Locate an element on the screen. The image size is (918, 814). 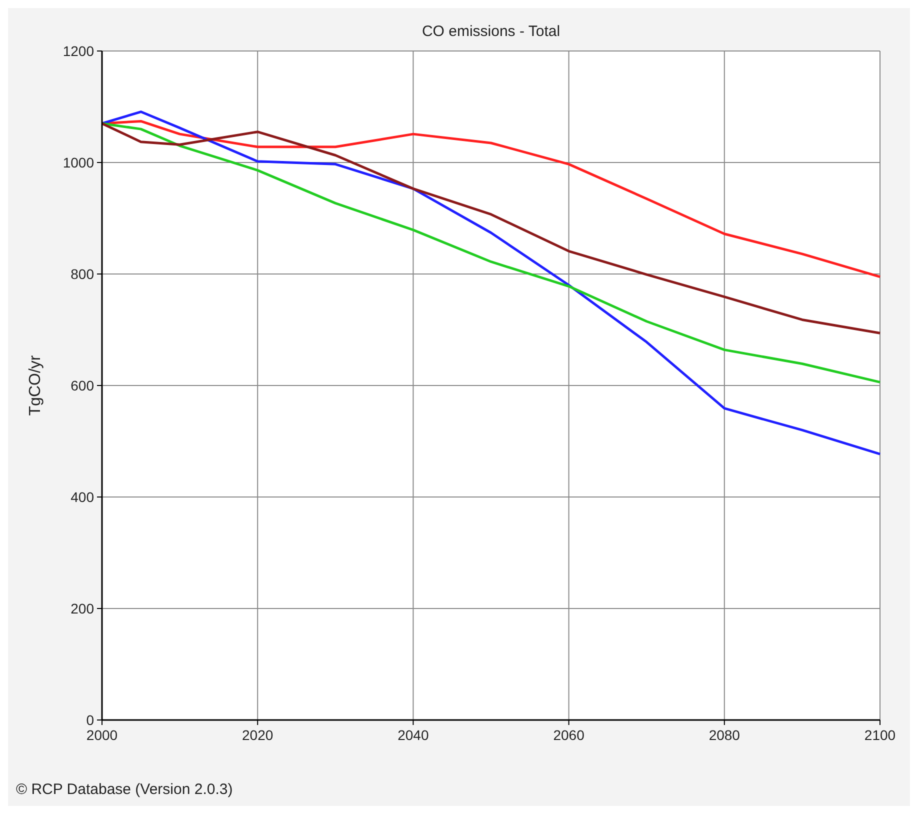
y-tick-label: 1000 is located at coordinates (78, 162).